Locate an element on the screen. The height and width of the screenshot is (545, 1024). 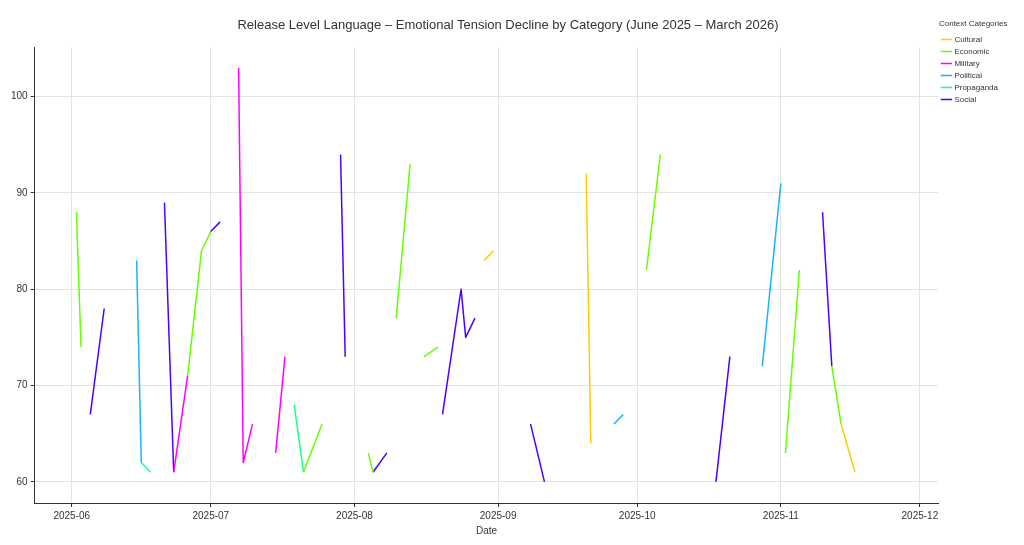
y-tick-label: 80 is located at coordinates (22, 289).